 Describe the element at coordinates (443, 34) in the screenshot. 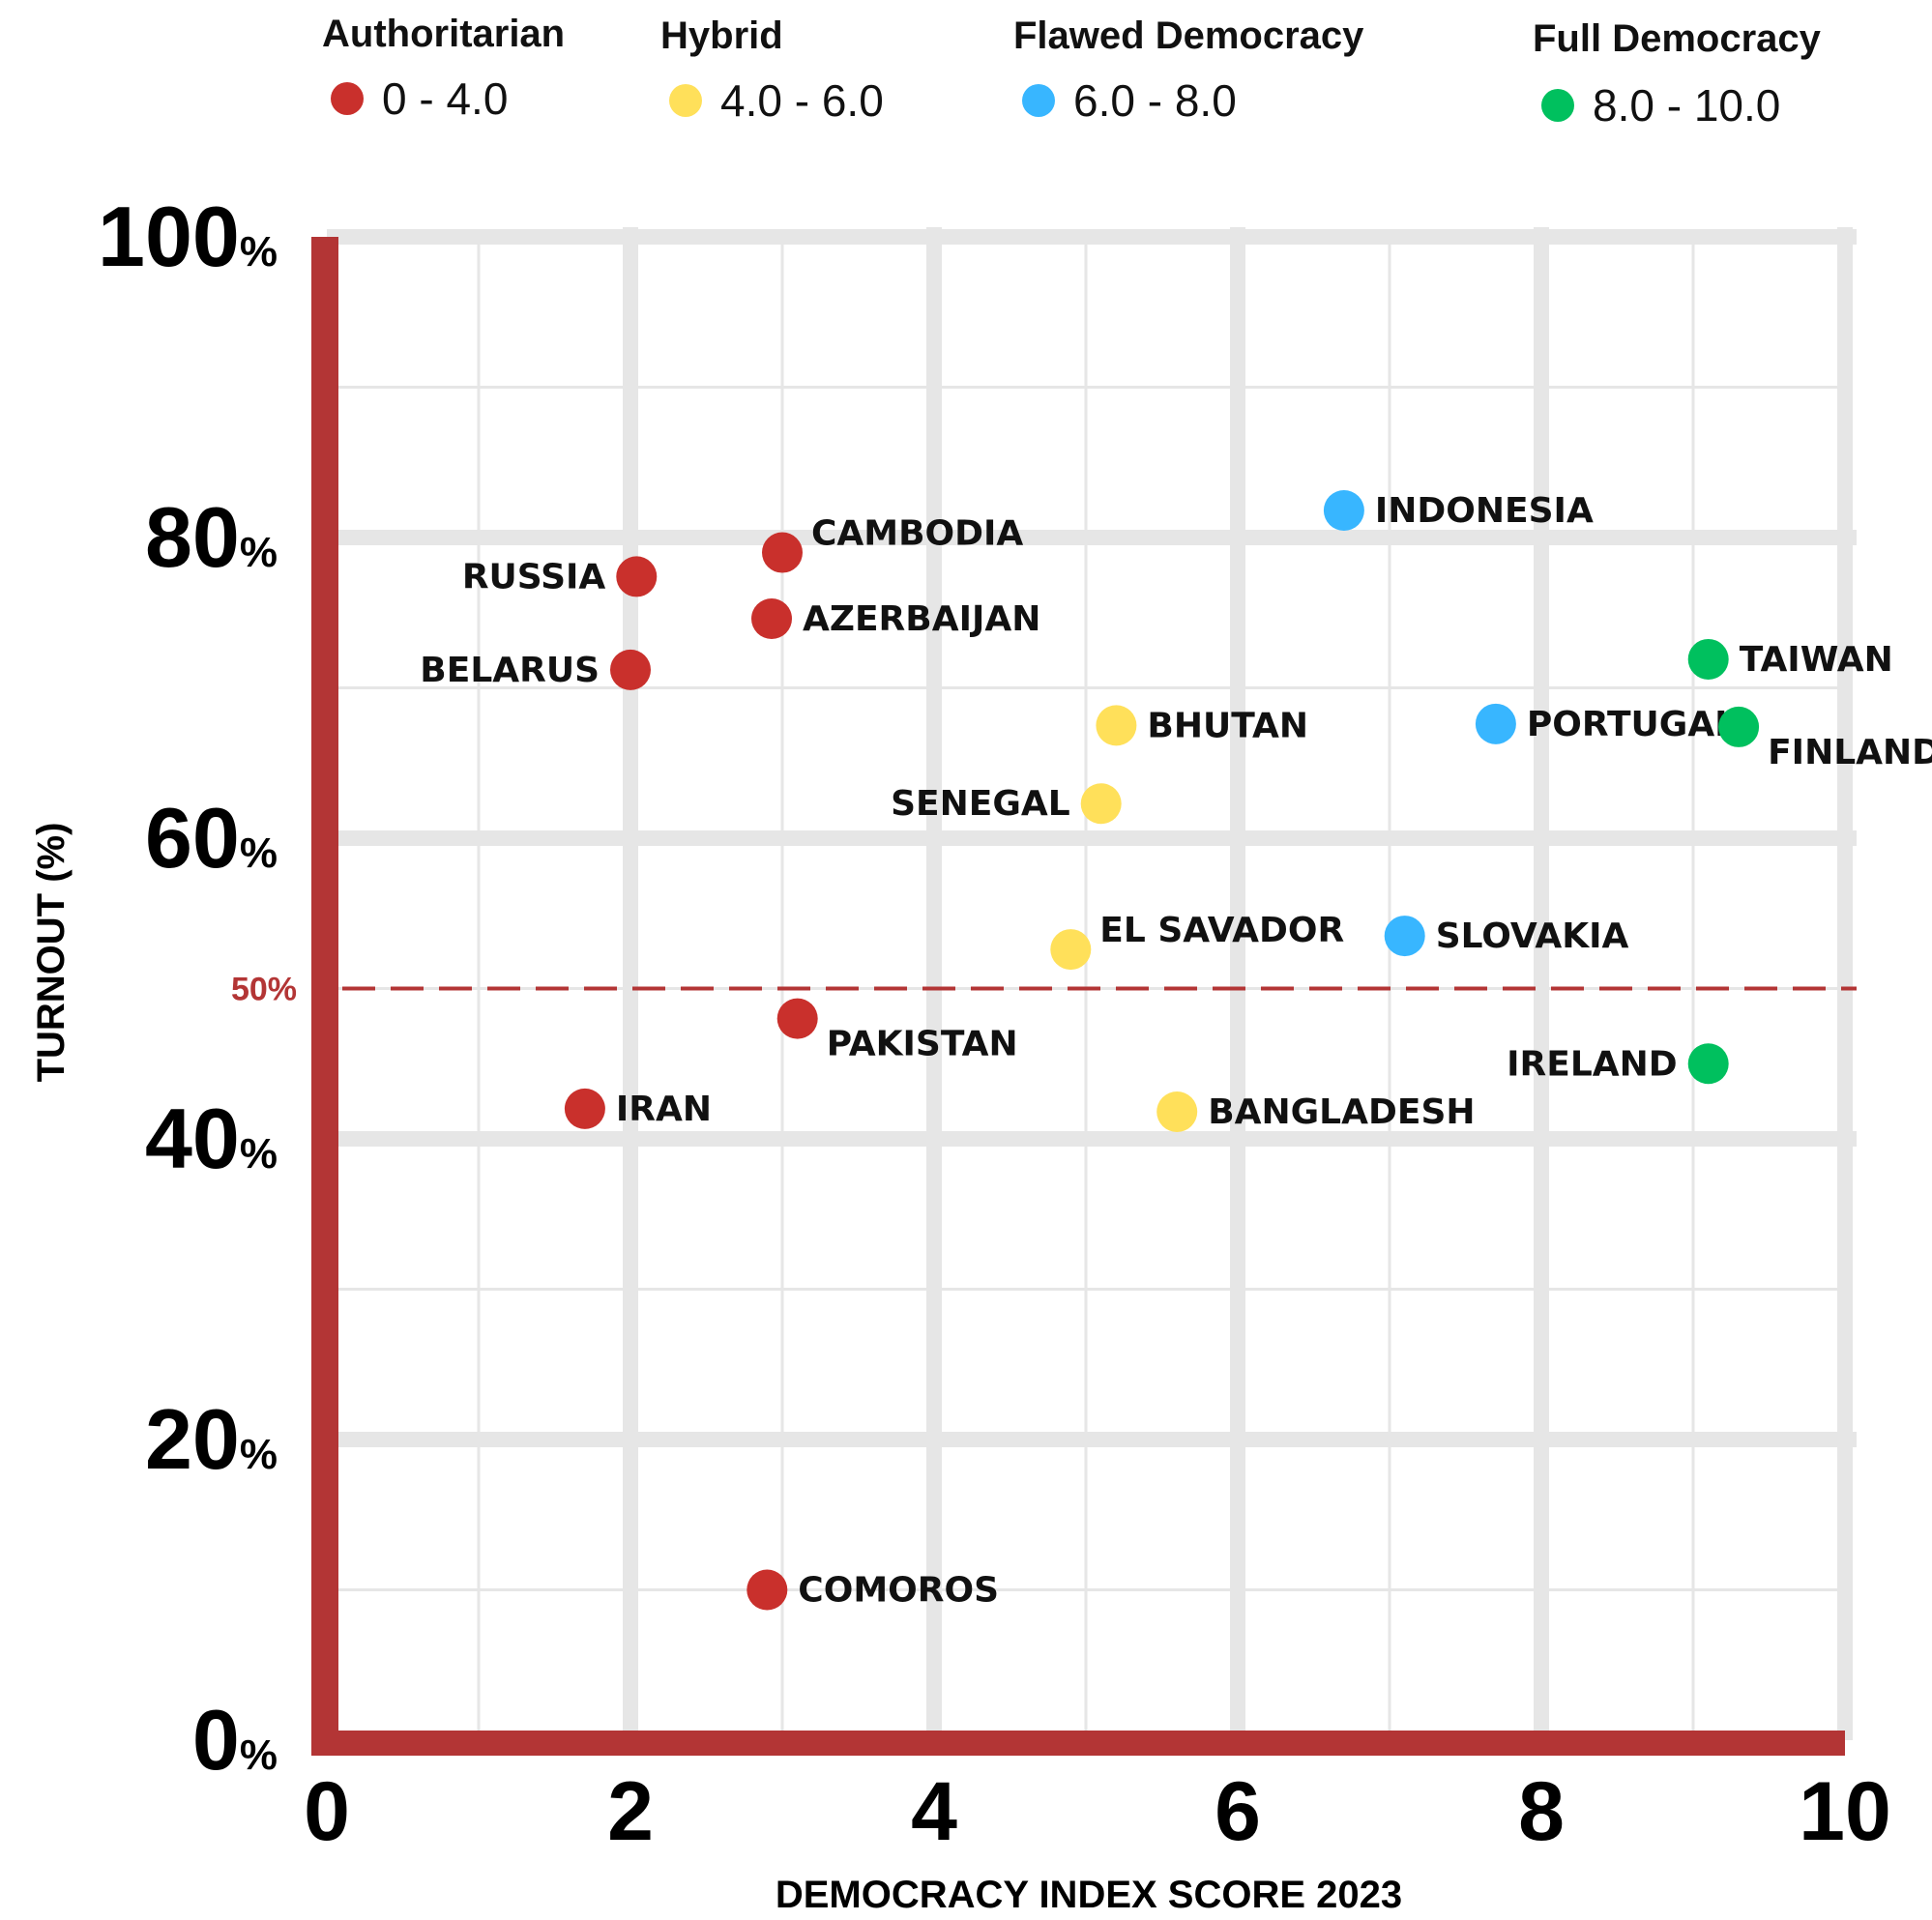

I see `legend-title-1: Authoritarian` at that location.